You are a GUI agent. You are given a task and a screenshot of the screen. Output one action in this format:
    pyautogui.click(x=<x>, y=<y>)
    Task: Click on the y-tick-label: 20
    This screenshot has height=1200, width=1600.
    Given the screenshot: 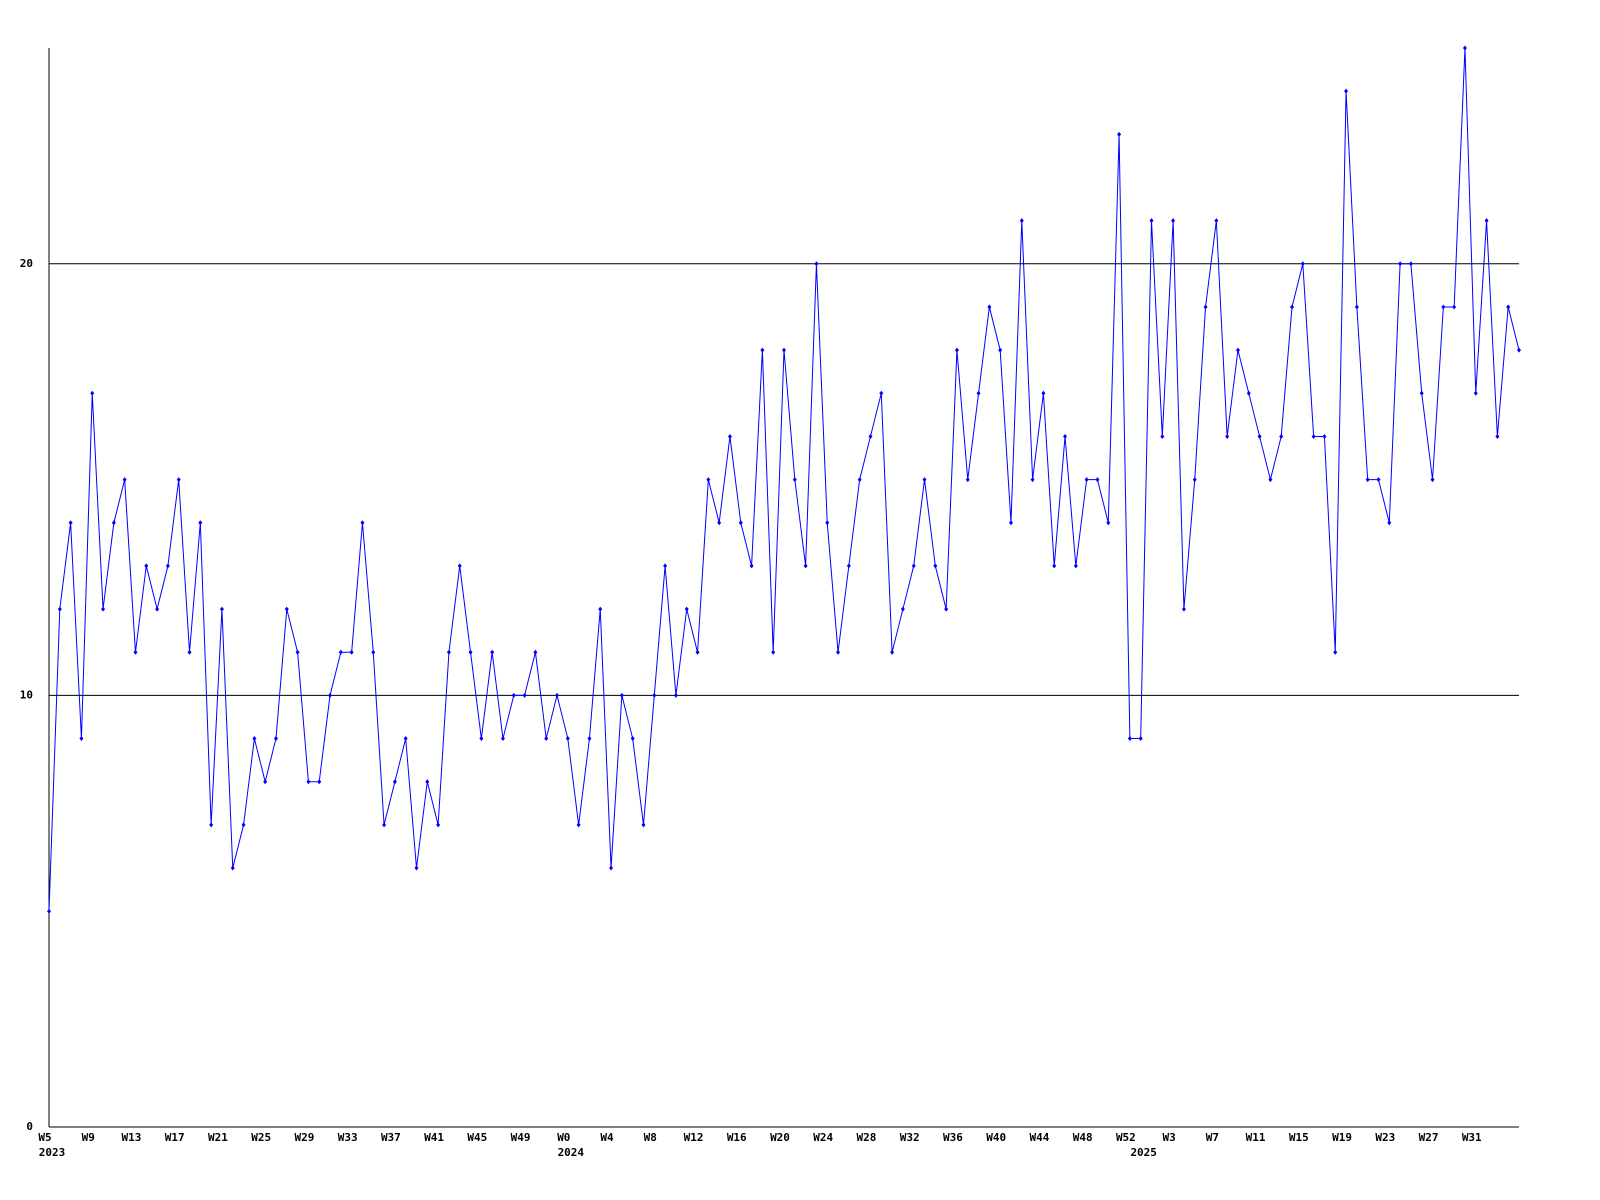 What is the action you would take?
    pyautogui.click(x=26, y=263)
    